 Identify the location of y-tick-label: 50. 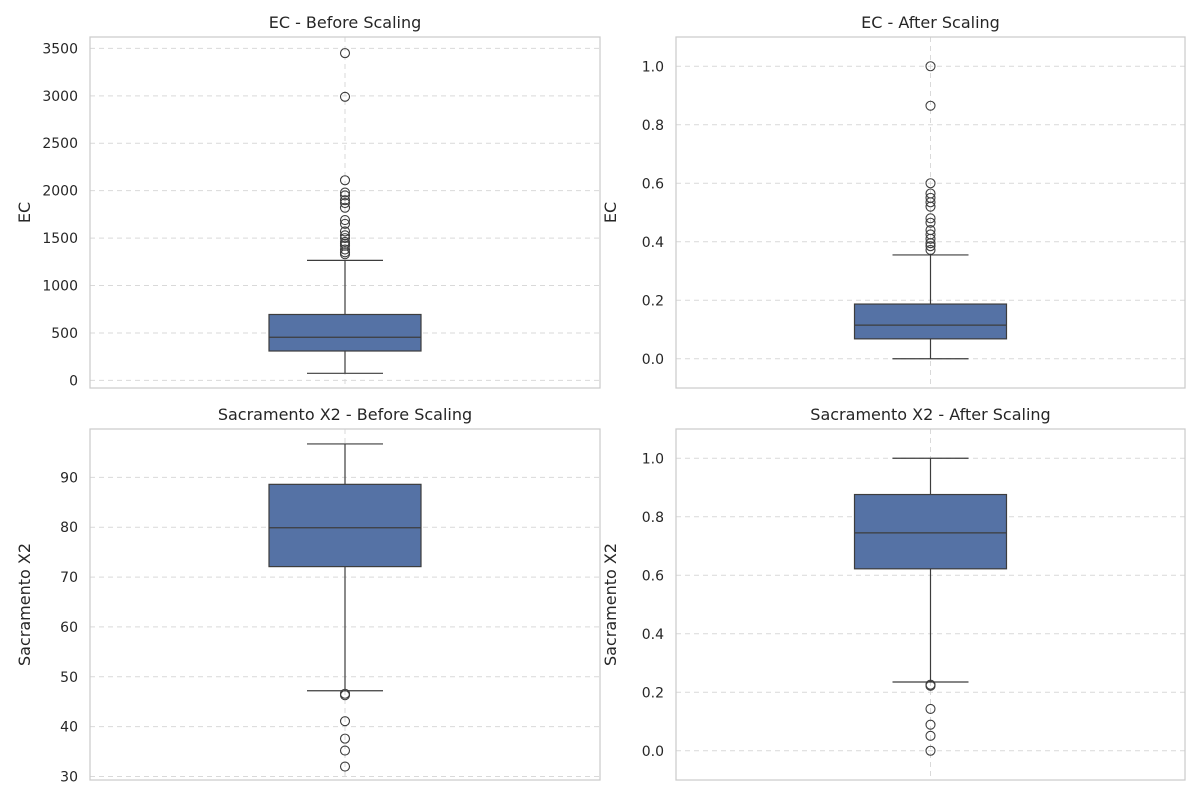
(69, 678).